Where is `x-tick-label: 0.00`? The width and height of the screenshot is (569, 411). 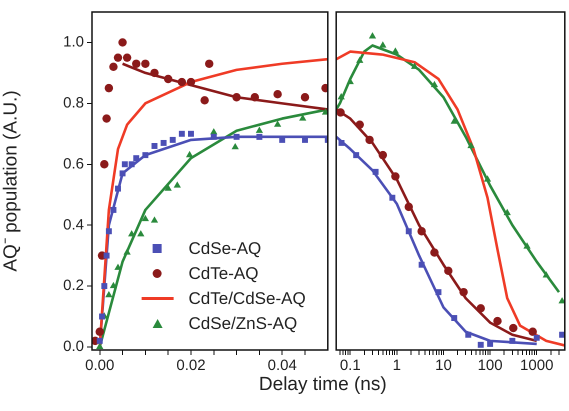 x-tick-label: 0.00 is located at coordinates (99, 365).